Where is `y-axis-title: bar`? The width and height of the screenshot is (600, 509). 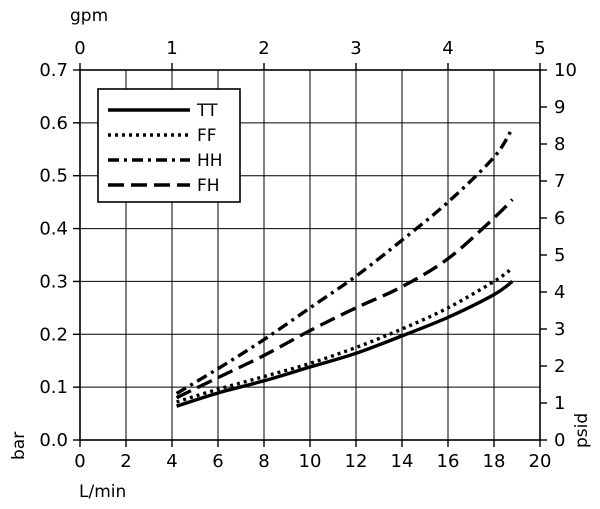
y-axis-title: bar is located at coordinates (19, 446).